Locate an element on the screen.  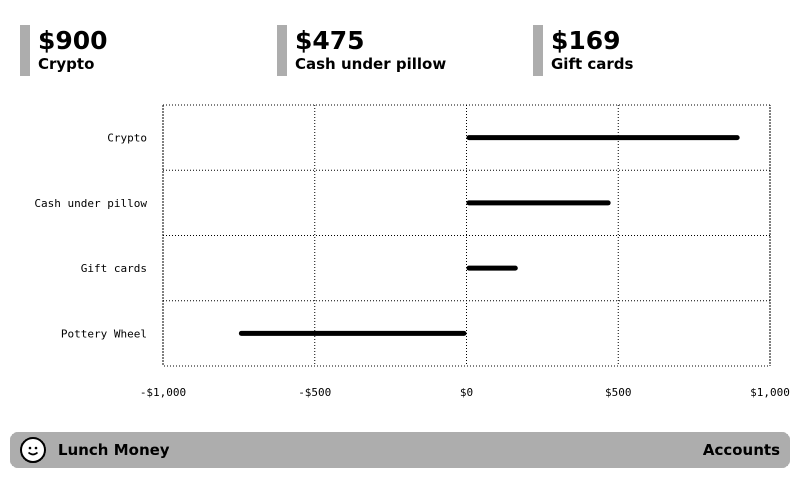
stat-label: Crypto is located at coordinates (66, 64).